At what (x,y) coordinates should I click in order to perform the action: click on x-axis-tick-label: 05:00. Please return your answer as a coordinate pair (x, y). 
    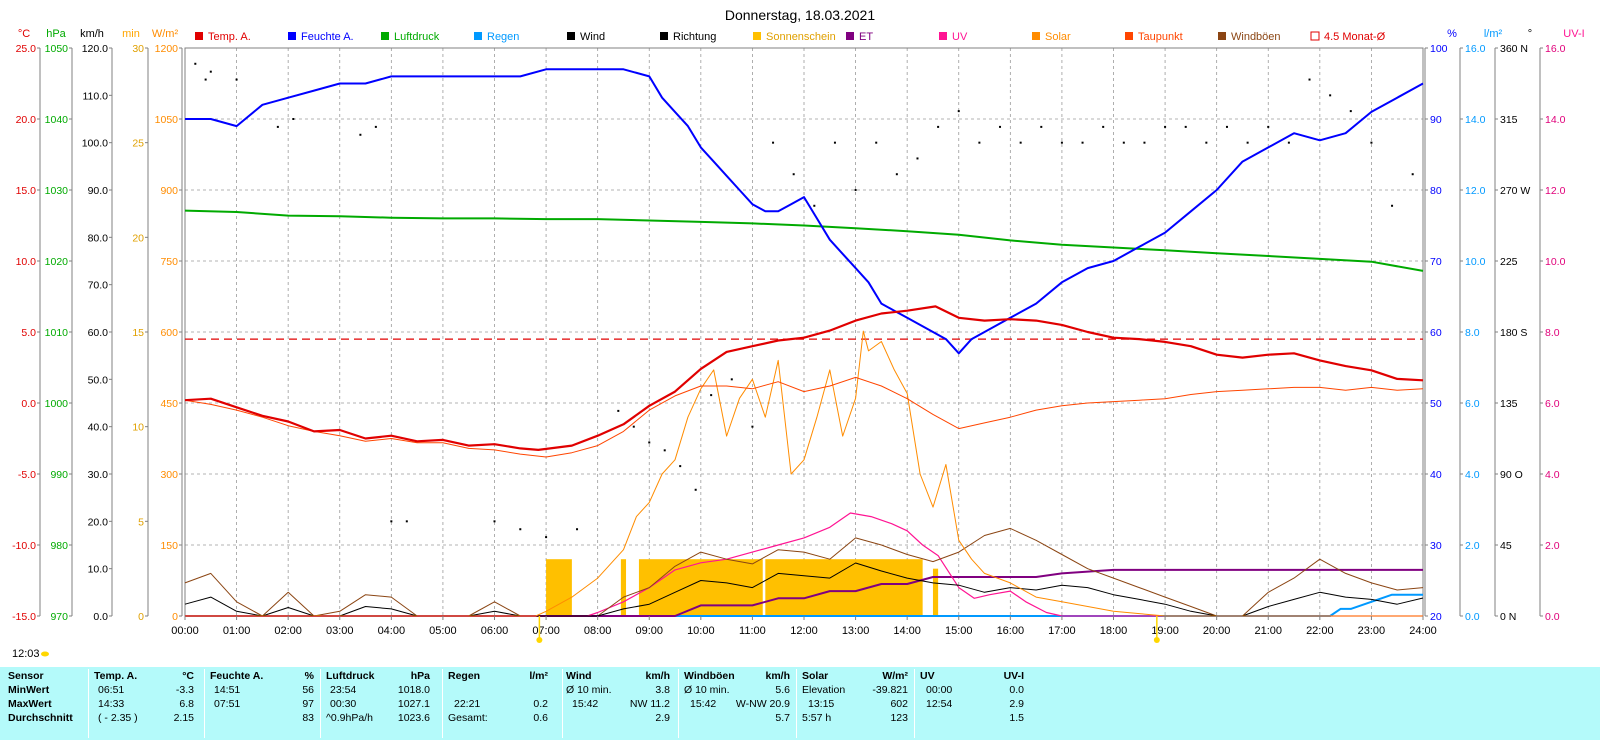
    Looking at the image, I should click on (443, 631).